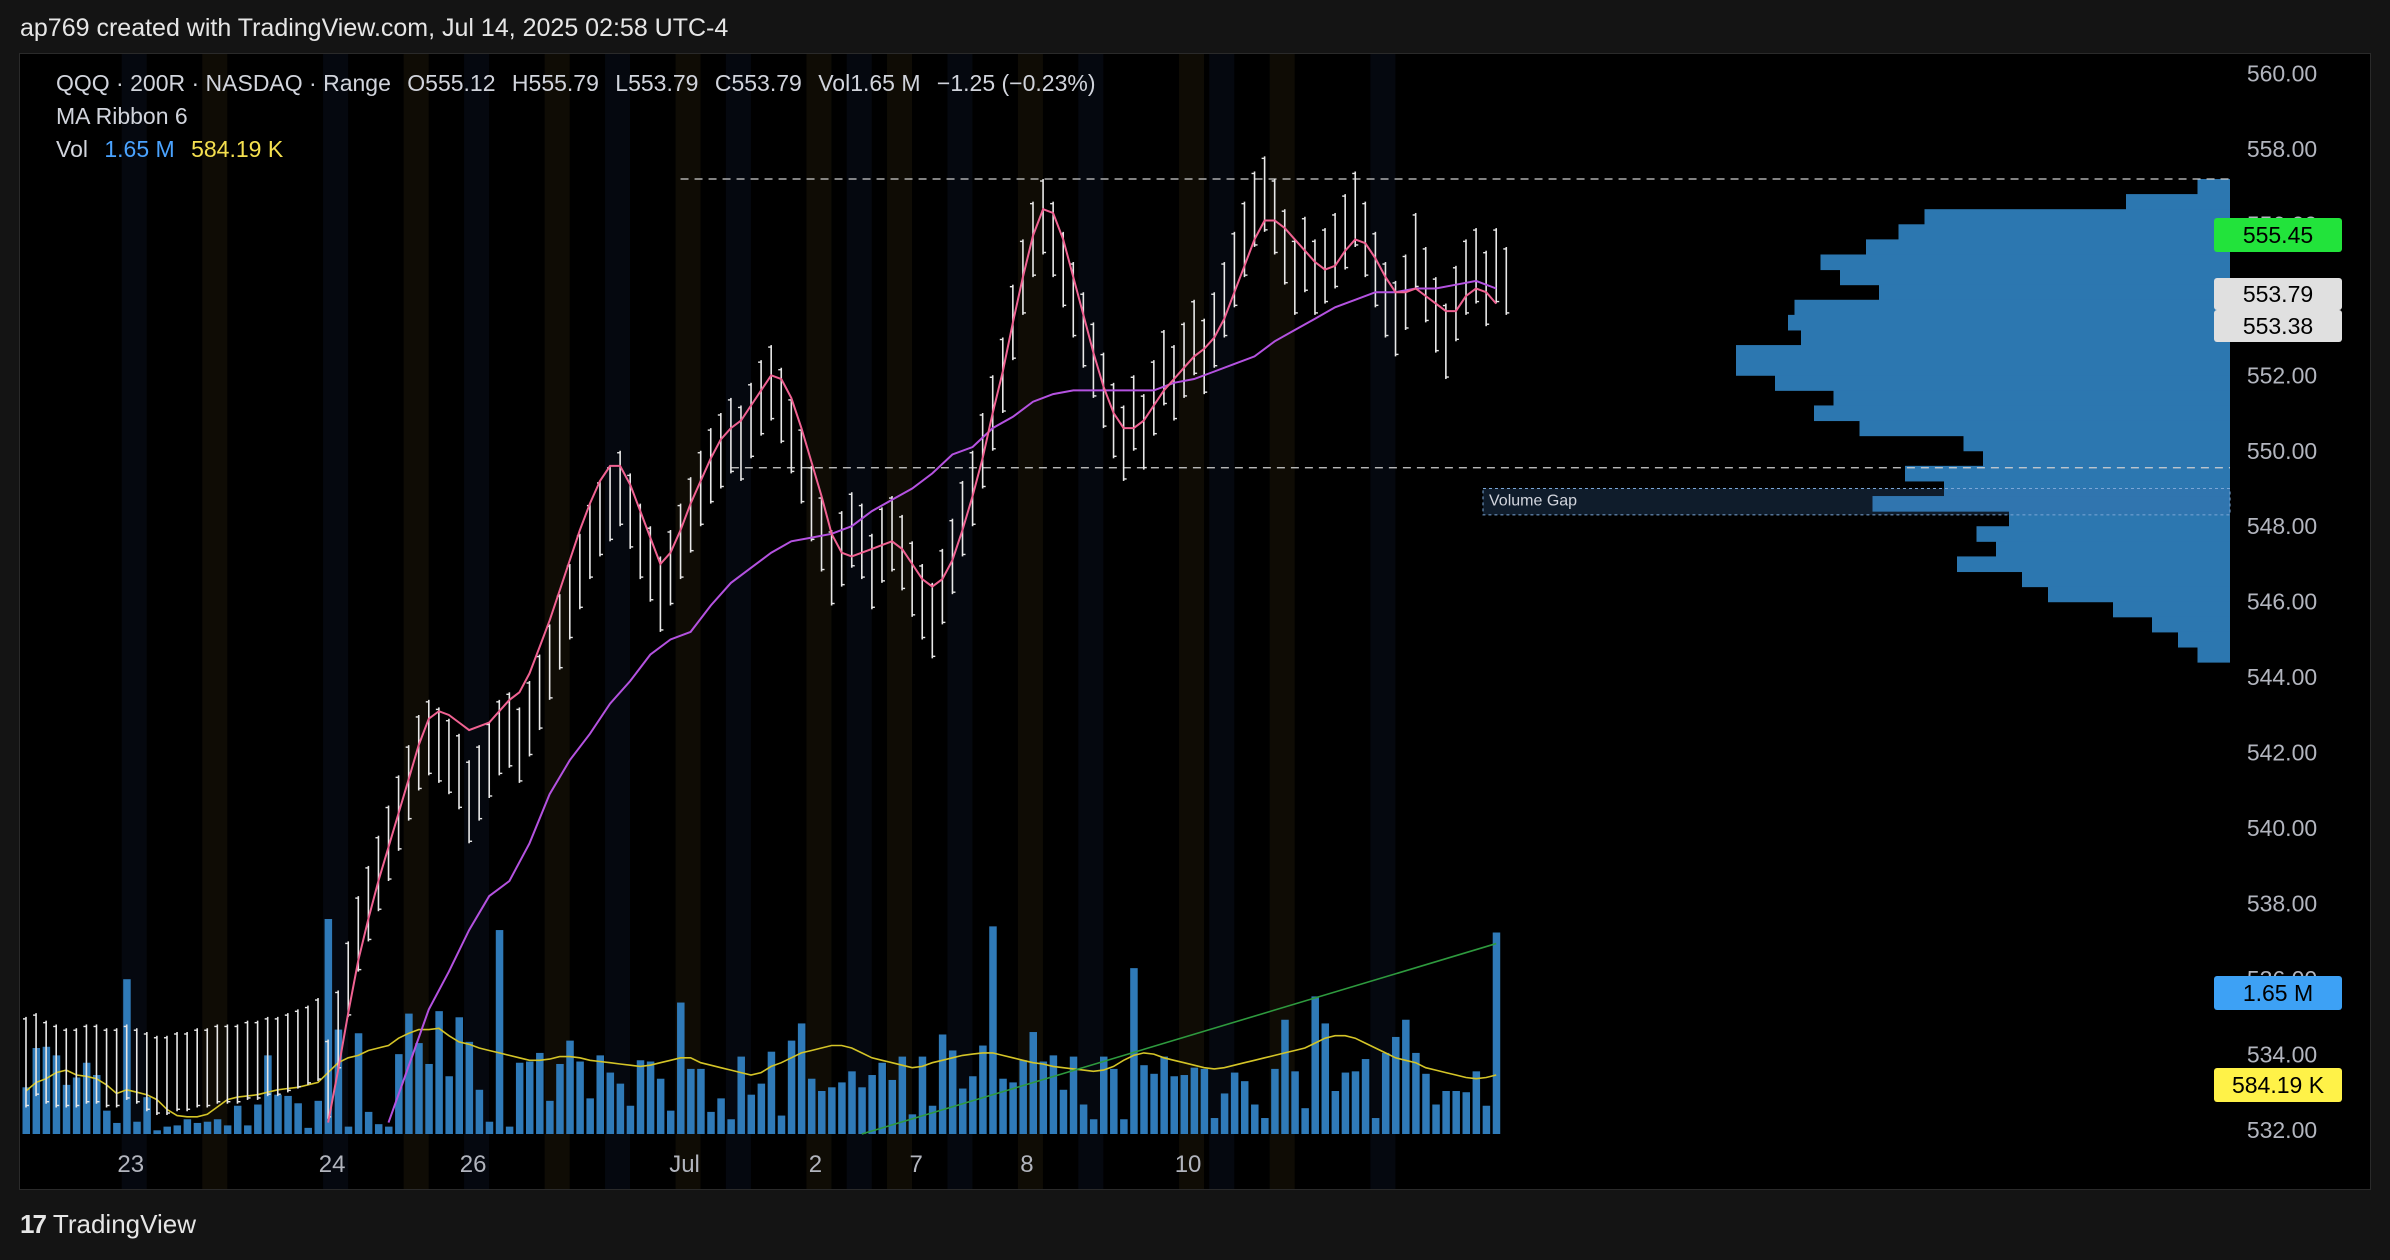 This screenshot has width=2390, height=1260. Describe the element at coordinates (834, 83) in the screenshot. I see `vol-label: Vol` at that location.